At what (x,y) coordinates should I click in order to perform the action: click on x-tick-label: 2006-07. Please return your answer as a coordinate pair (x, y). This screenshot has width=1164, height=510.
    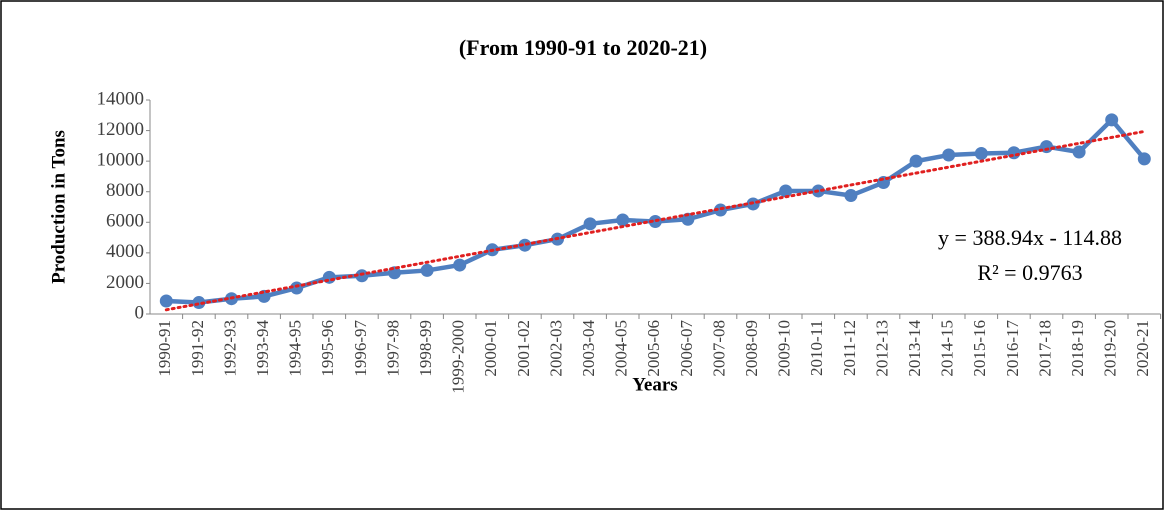
    Looking at the image, I should click on (686, 348).